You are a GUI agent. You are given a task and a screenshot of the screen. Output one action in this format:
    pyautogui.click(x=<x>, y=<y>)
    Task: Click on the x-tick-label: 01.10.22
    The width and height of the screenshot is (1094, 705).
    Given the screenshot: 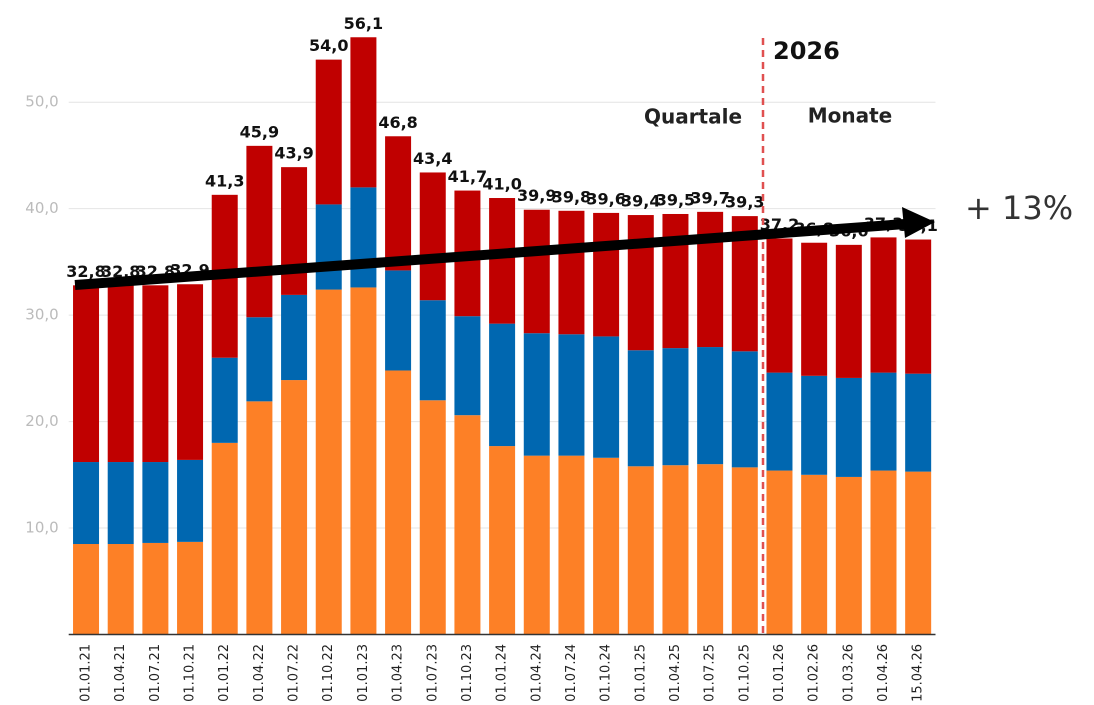 What is the action you would take?
    pyautogui.click(x=328, y=672)
    